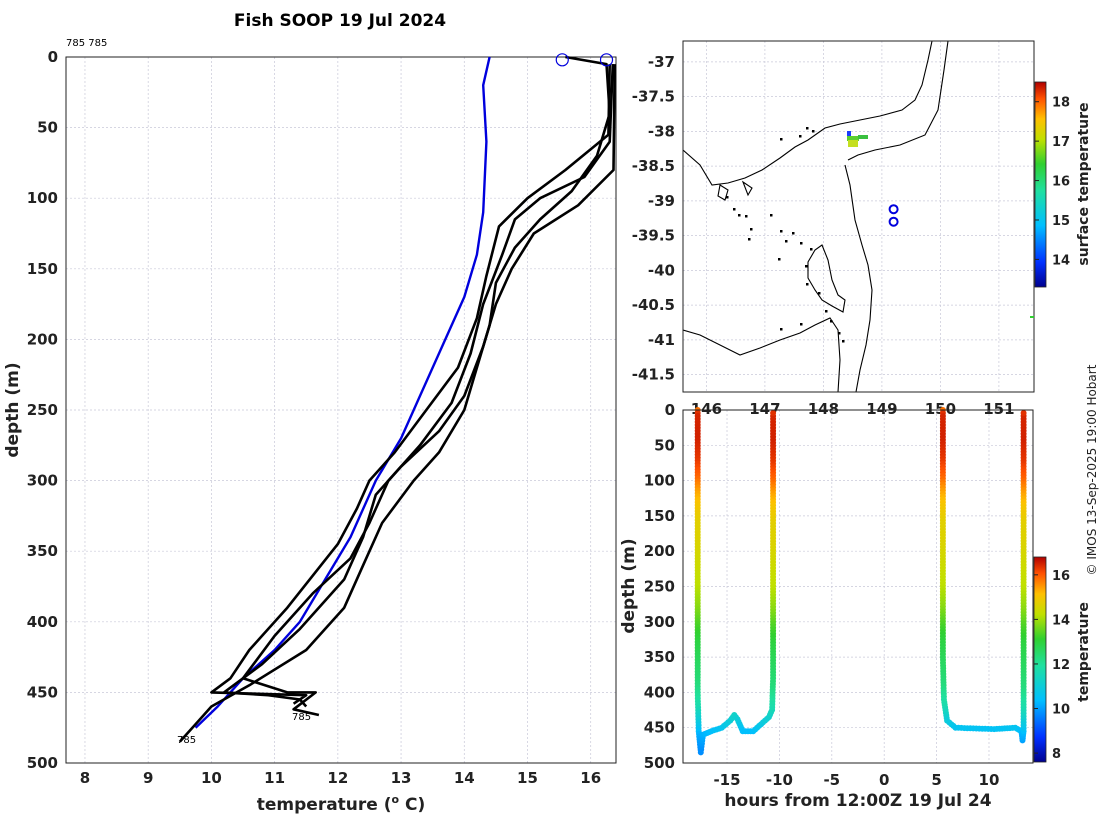 The width and height of the screenshot is (1100, 820). What do you see at coordinates (664, 445) in the screenshot?
I see `td-ytick-50: 50` at bounding box center [664, 445].